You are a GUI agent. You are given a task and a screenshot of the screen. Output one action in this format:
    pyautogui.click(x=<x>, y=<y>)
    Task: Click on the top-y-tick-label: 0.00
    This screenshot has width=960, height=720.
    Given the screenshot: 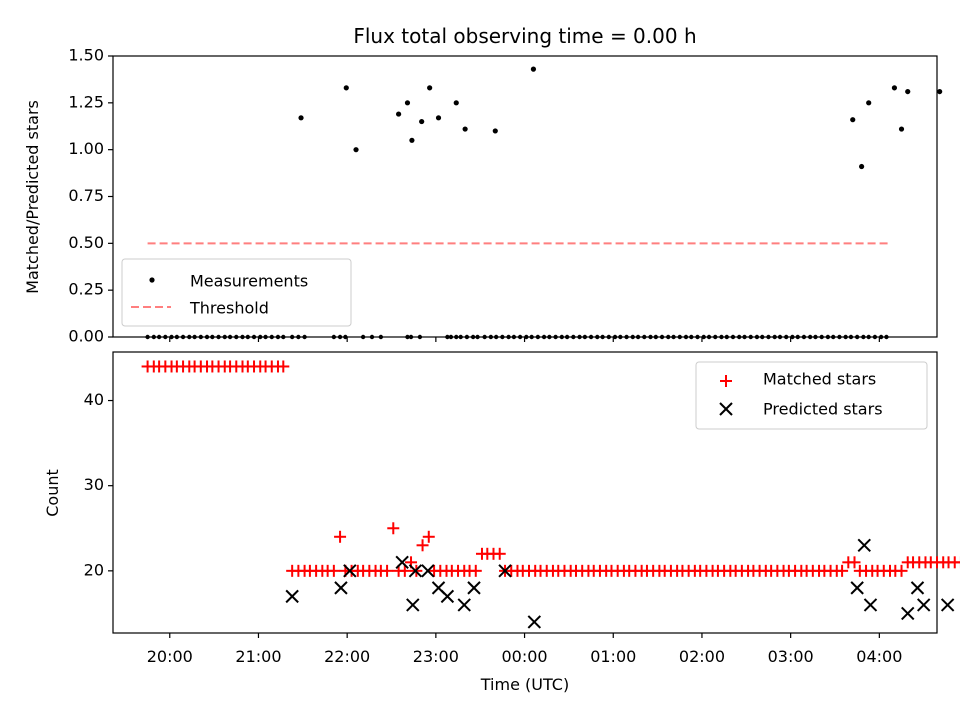 What is the action you would take?
    pyautogui.click(x=86, y=336)
    